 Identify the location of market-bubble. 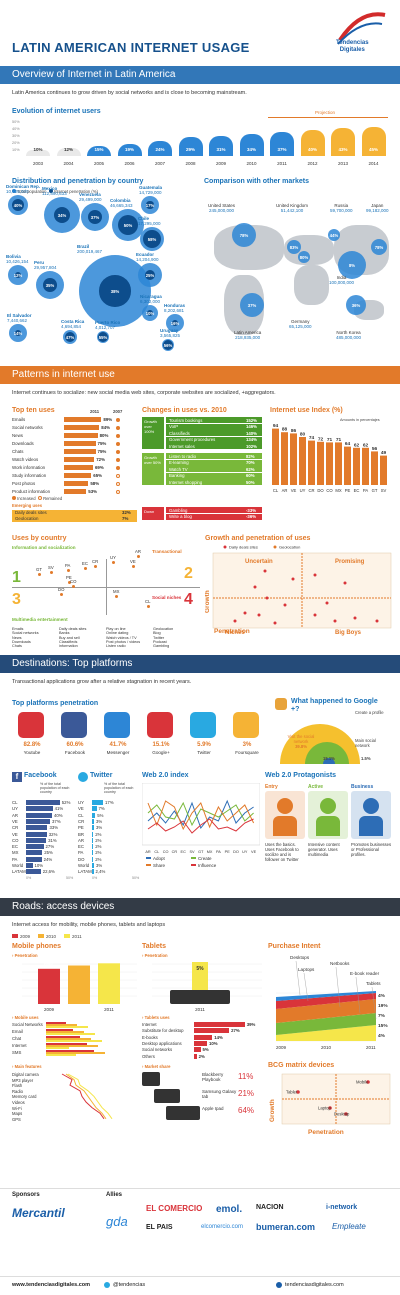
(352, 265).